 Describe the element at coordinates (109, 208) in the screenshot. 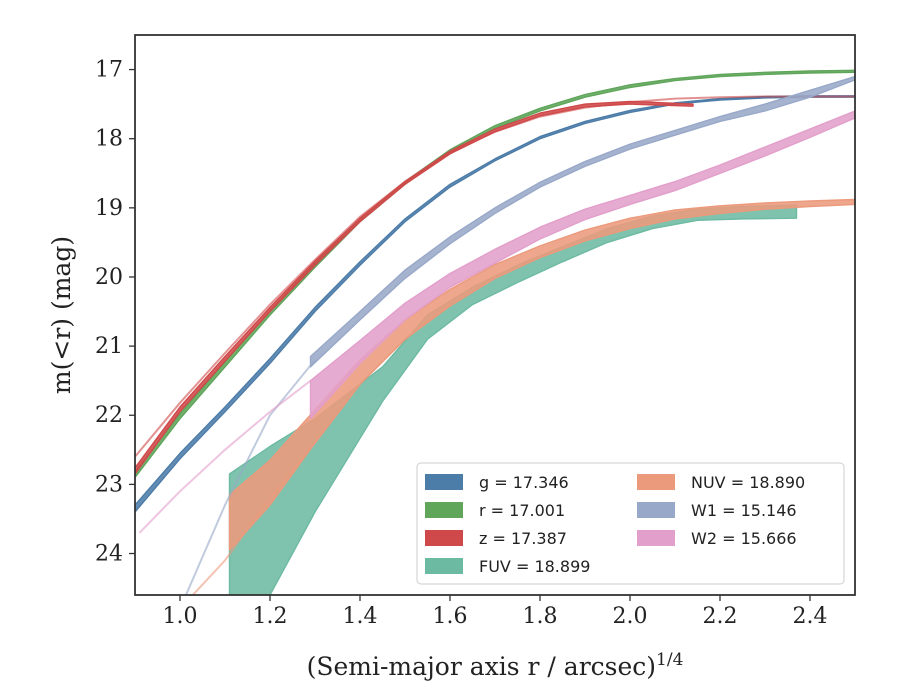

I see `y-tick-label: 19` at that location.